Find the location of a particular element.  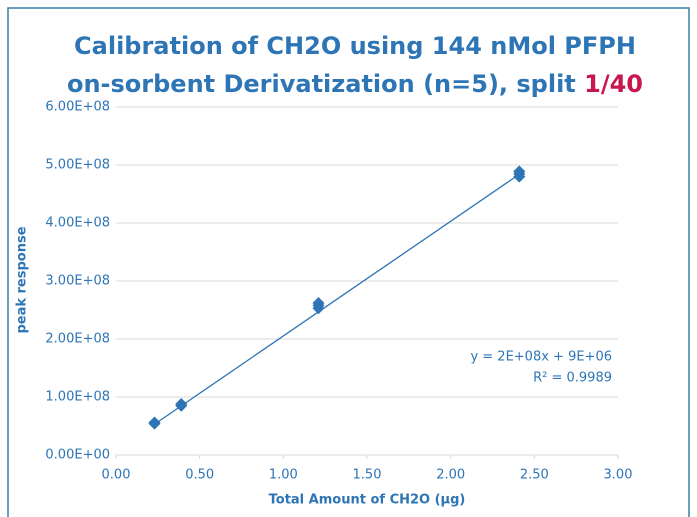

y-tick-label: 6.00E+08 is located at coordinates (77, 107).